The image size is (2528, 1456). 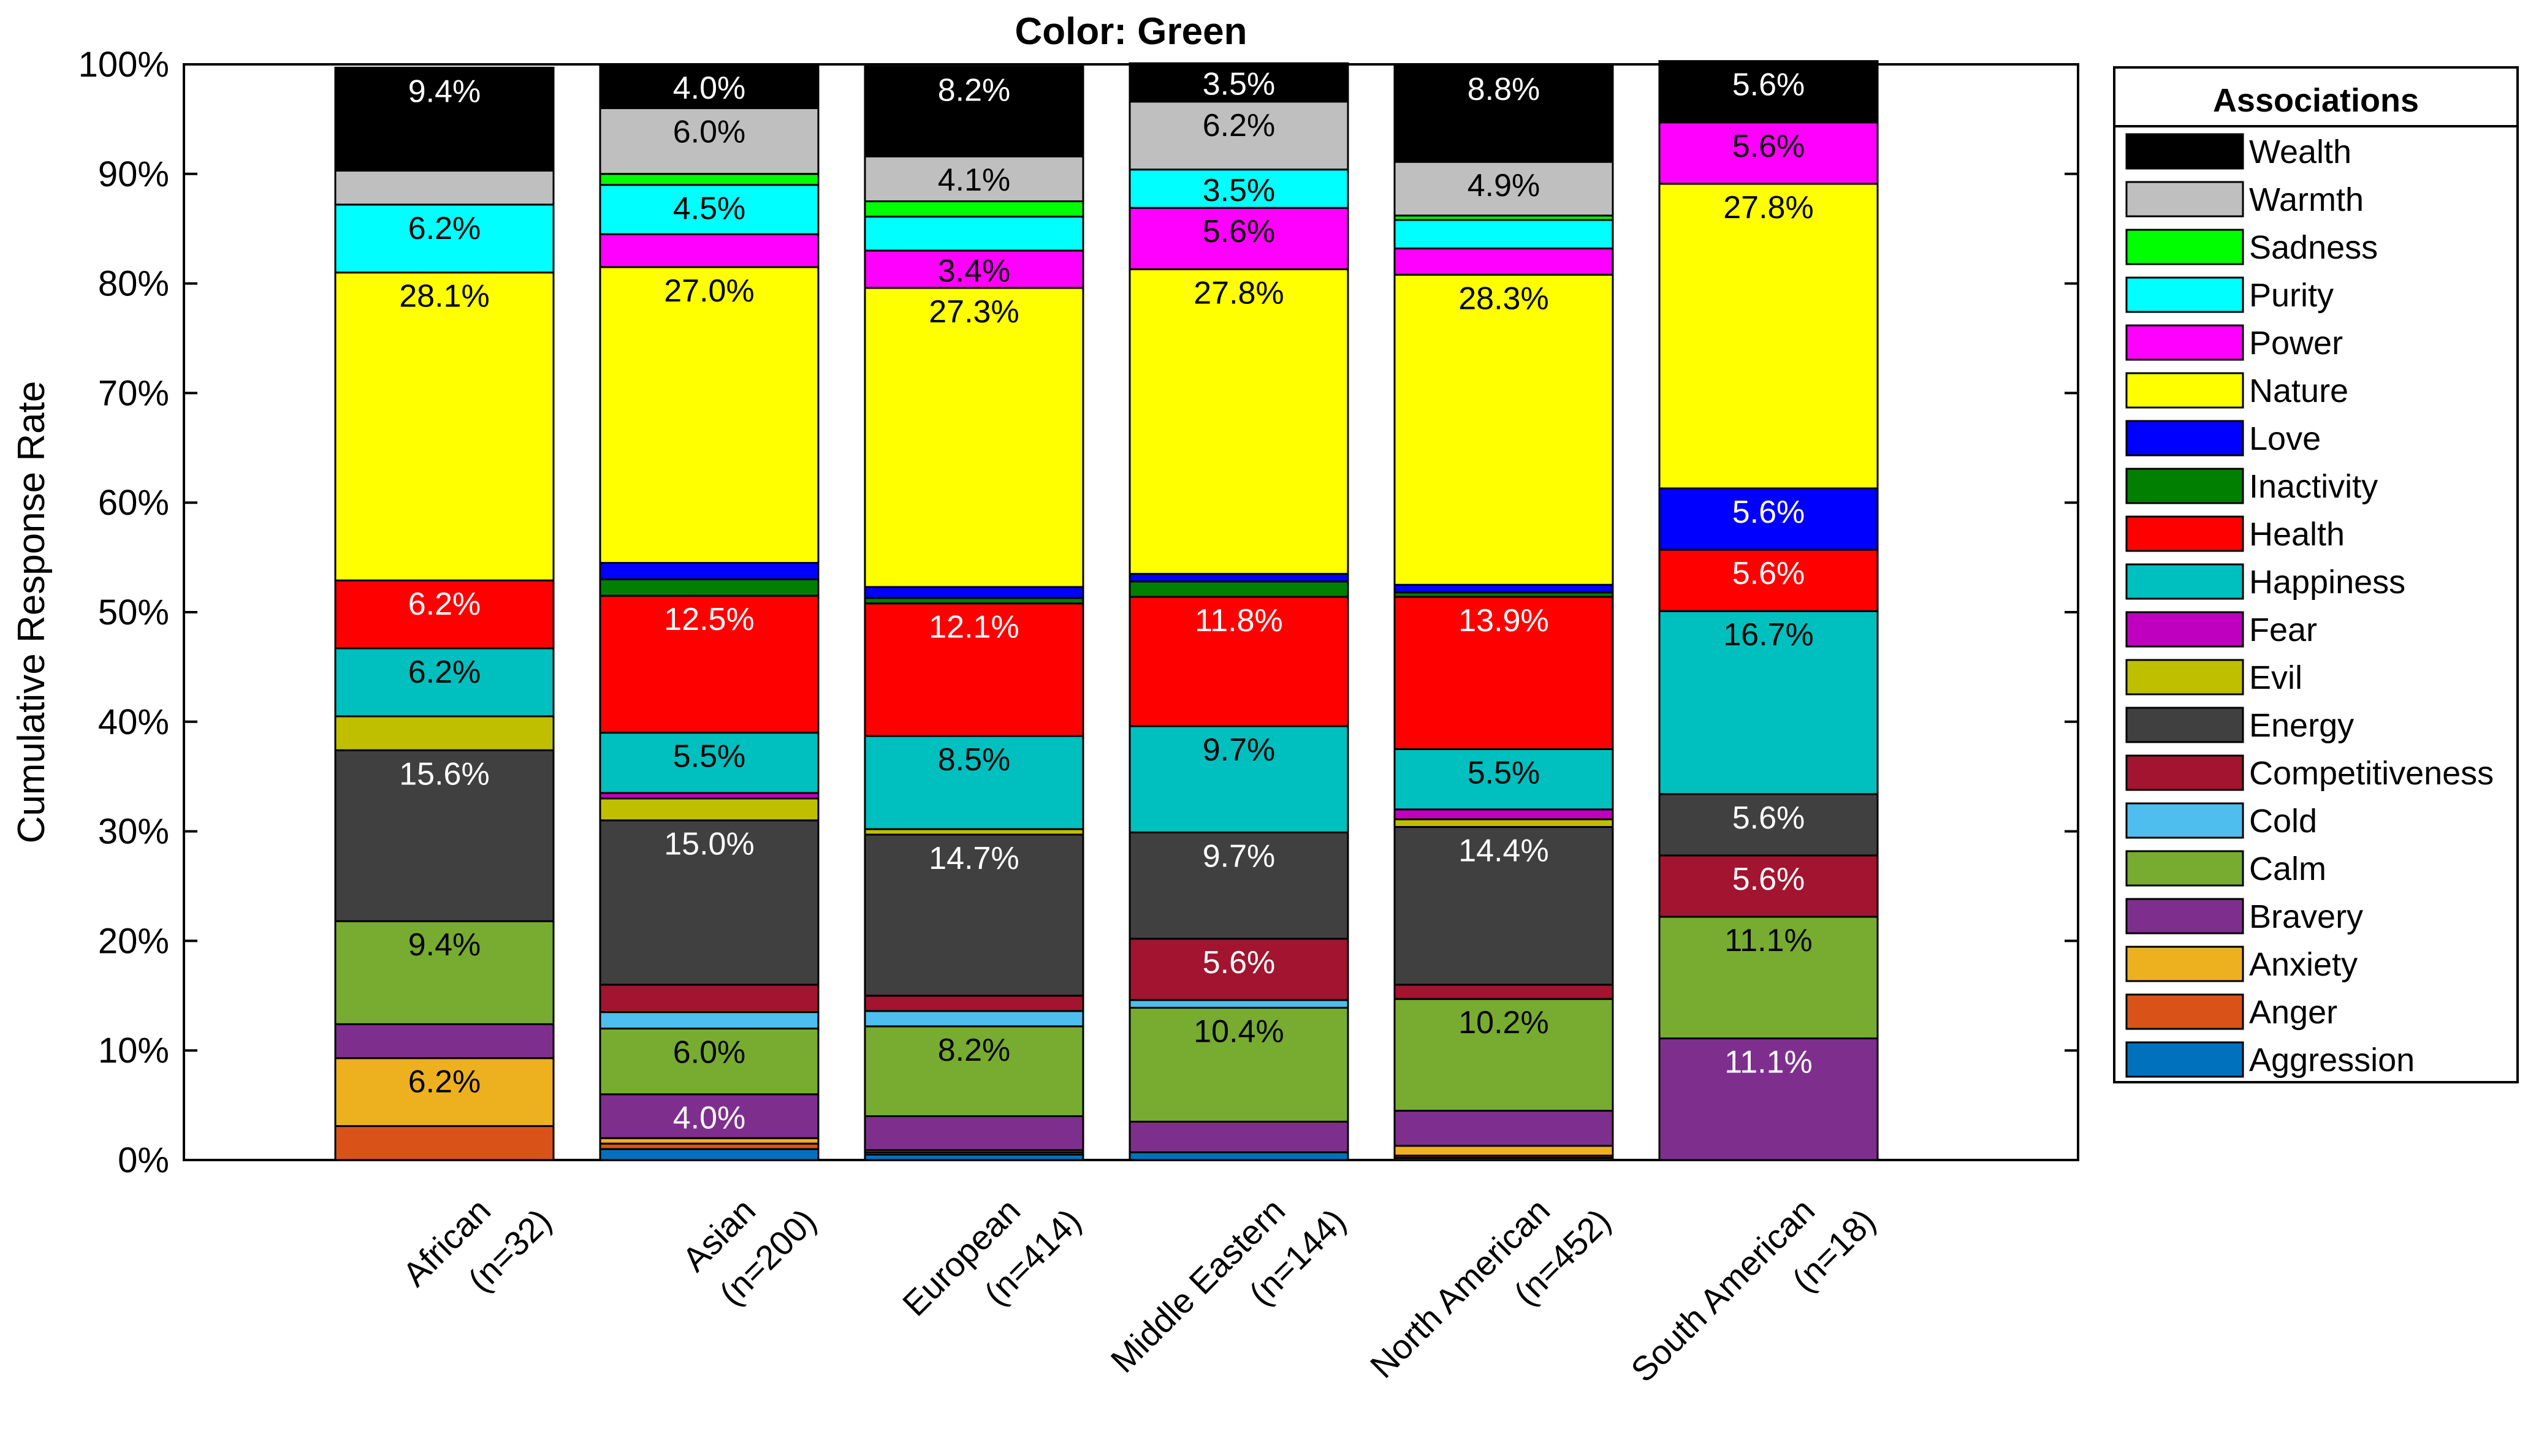 What do you see at coordinates (2241, 964) in the screenshot?
I see `legend-item-anxiety: Anxiety` at bounding box center [2241, 964].